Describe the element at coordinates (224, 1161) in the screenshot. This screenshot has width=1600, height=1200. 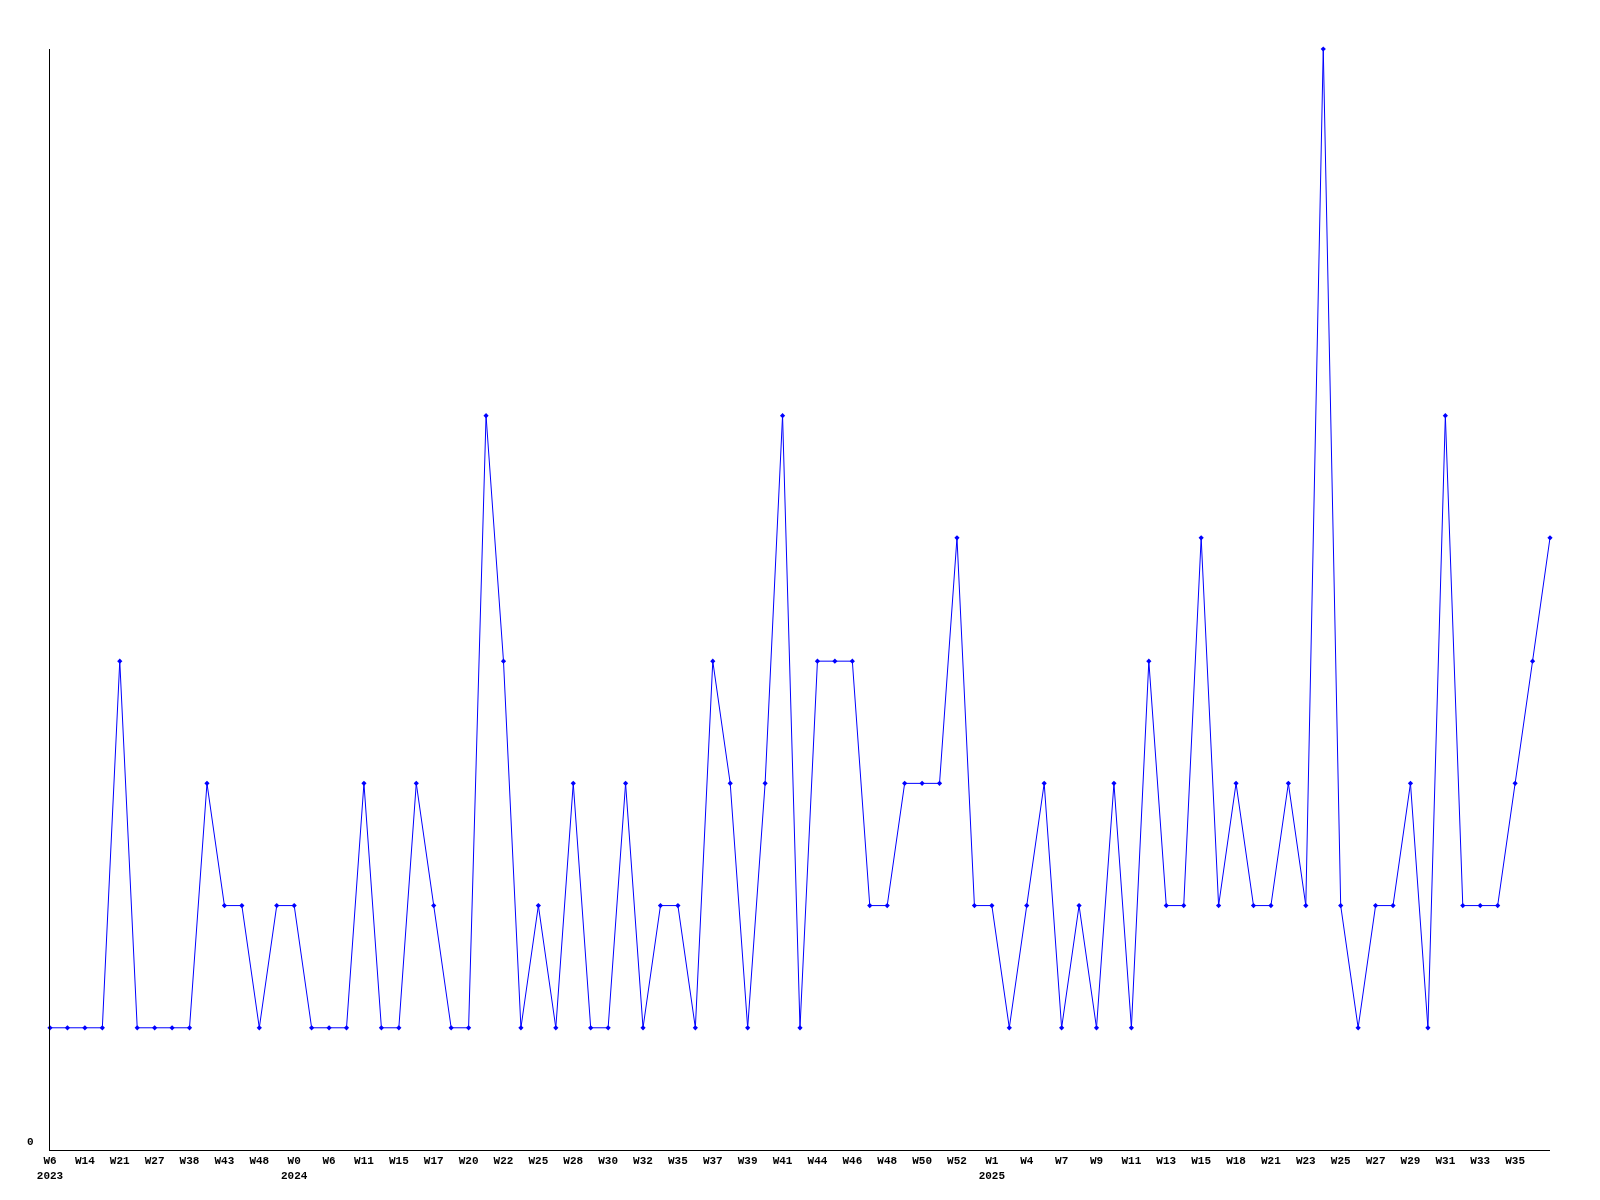
I see `x-tick-label: W43` at that location.